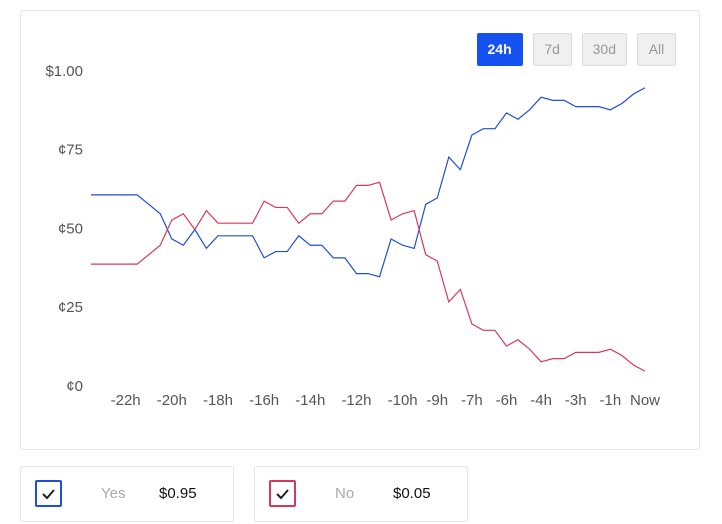 The height and width of the screenshot is (524, 722). What do you see at coordinates (656, 49) in the screenshot?
I see `range-button: All` at bounding box center [656, 49].